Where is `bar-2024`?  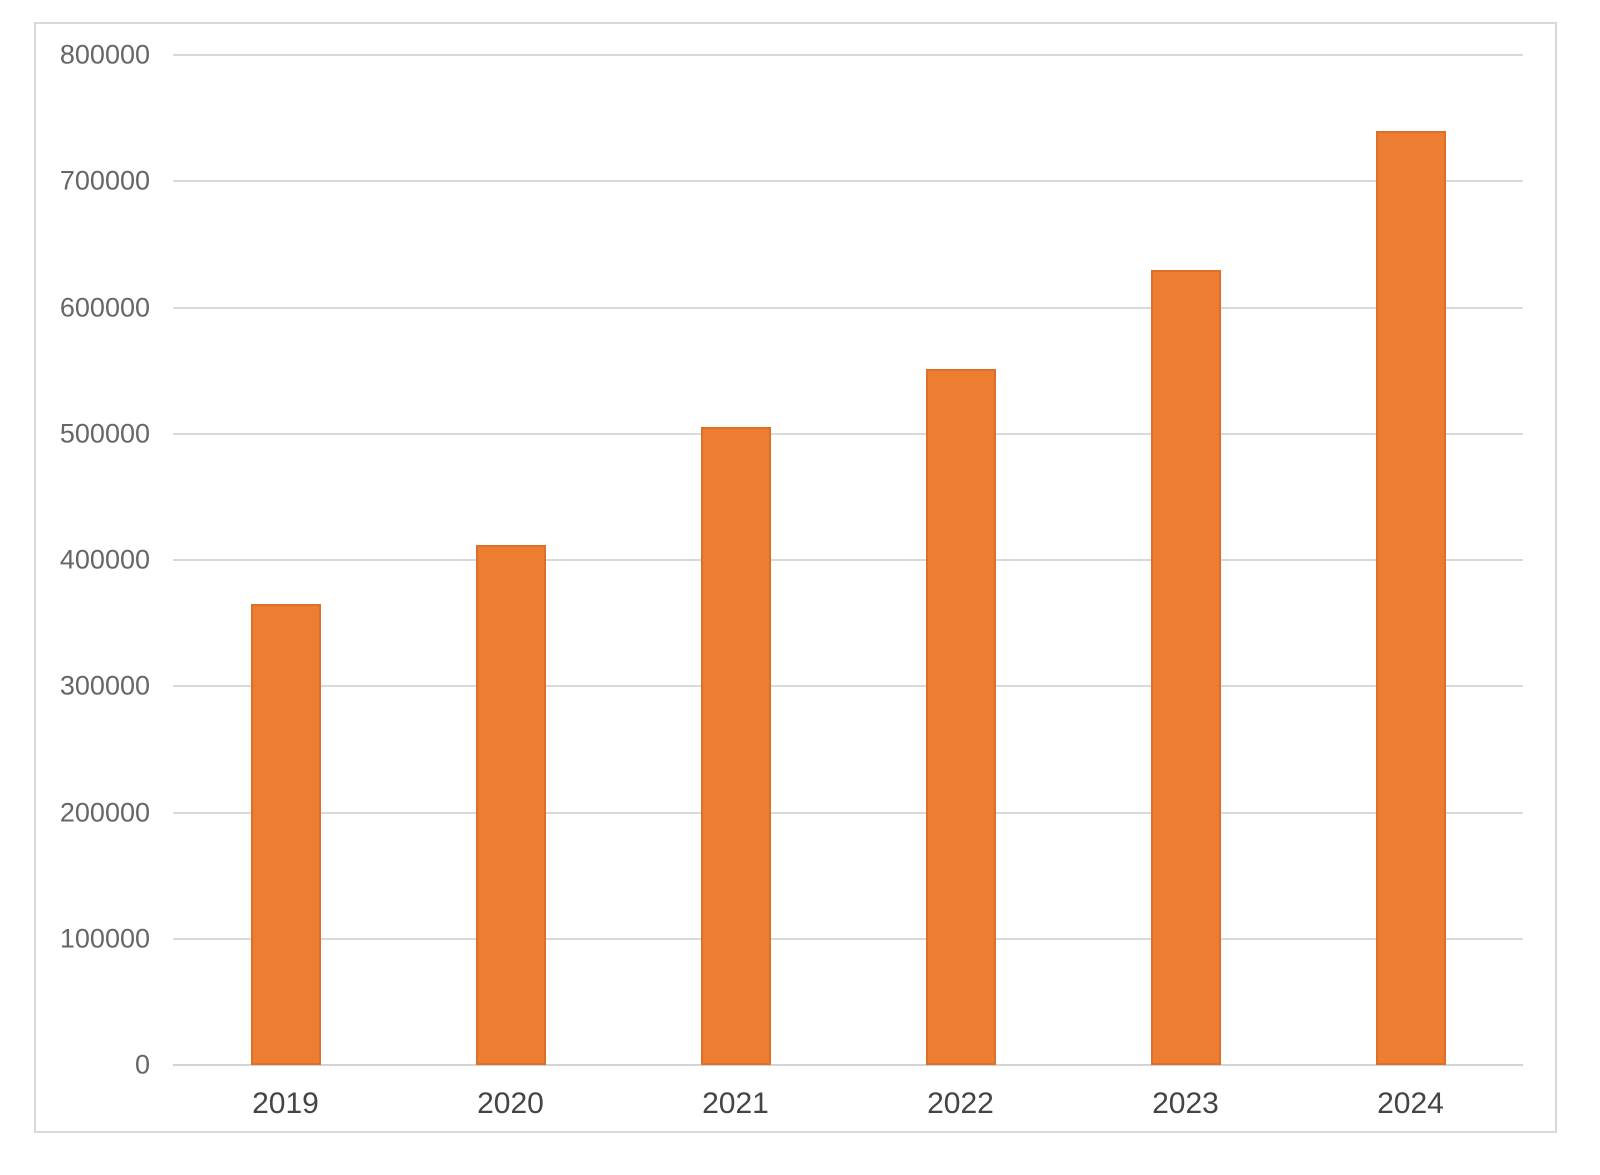 bar-2024 is located at coordinates (1410, 598).